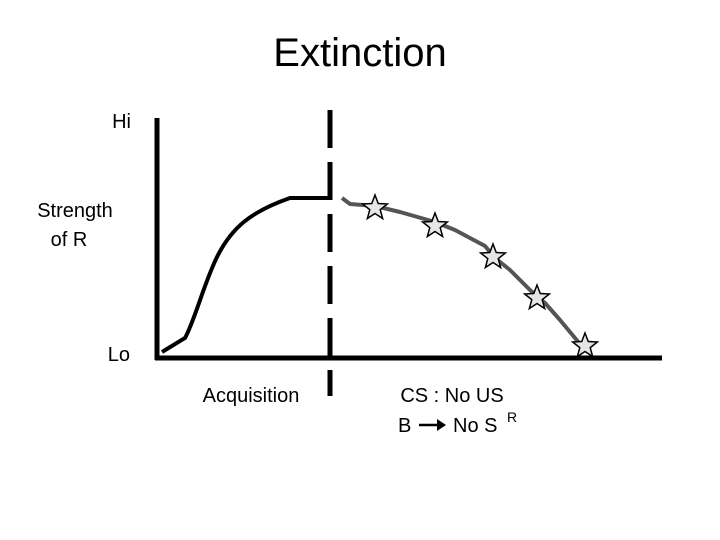  Describe the element at coordinates (121, 122) in the screenshot. I see `y-high-label: Hi` at that location.